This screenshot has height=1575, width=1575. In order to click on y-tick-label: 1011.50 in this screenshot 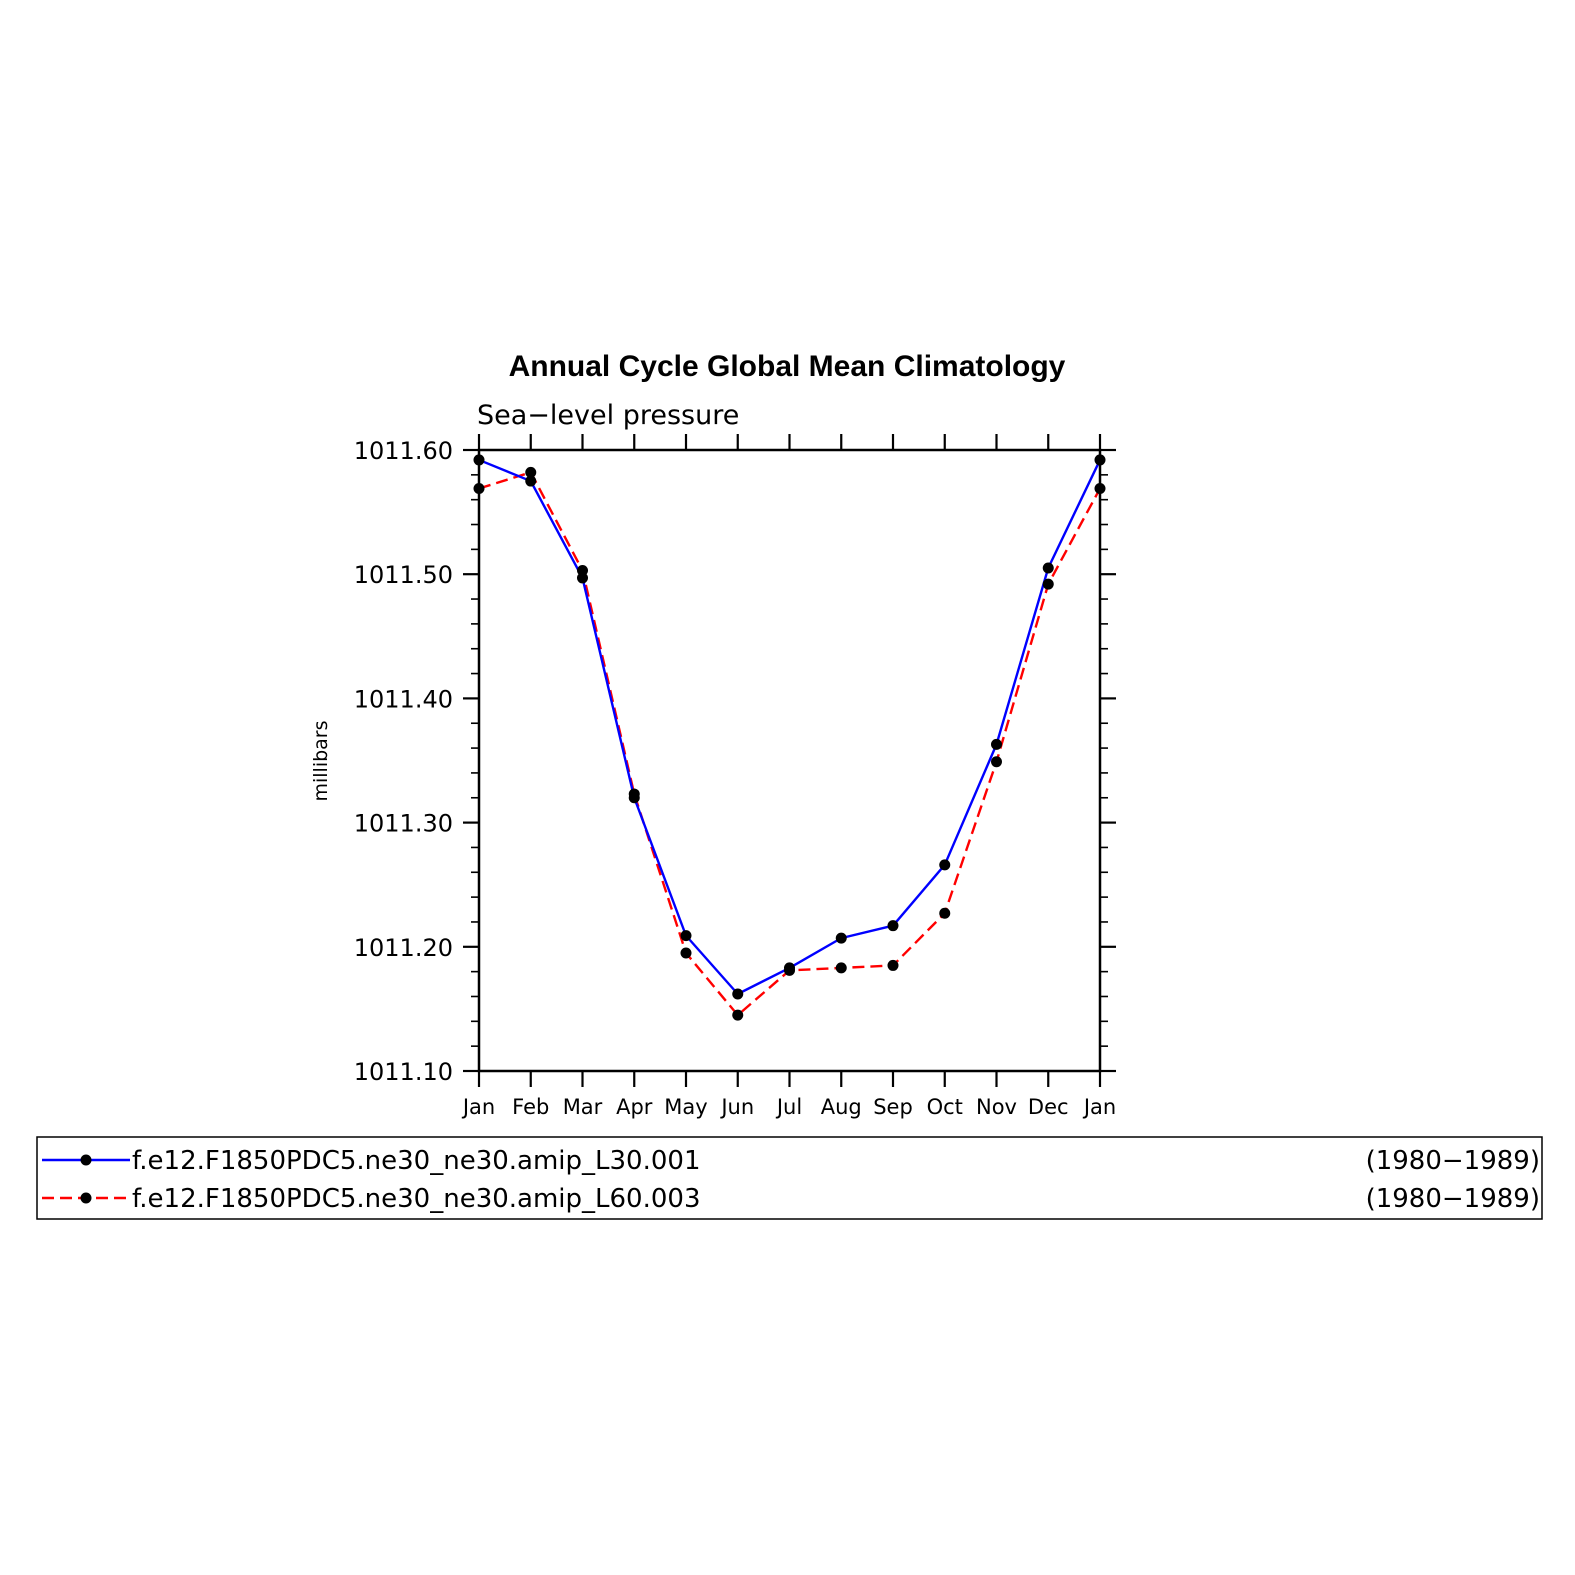, I will do `click(403, 575)`.